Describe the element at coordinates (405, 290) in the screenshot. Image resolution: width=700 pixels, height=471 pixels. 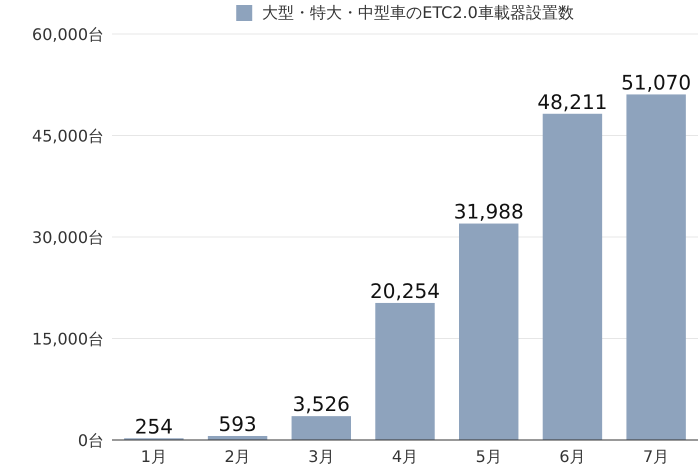
I see `data-label: 20,254` at that location.